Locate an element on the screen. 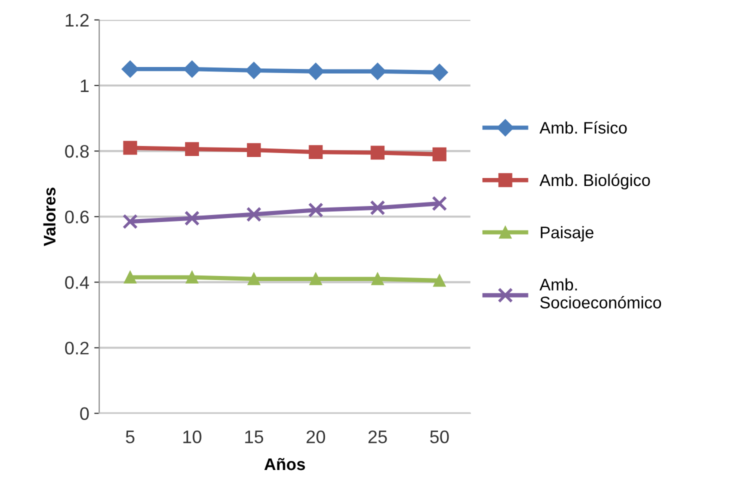  legend-label: Amb. Socioeconómico is located at coordinates (601, 293).